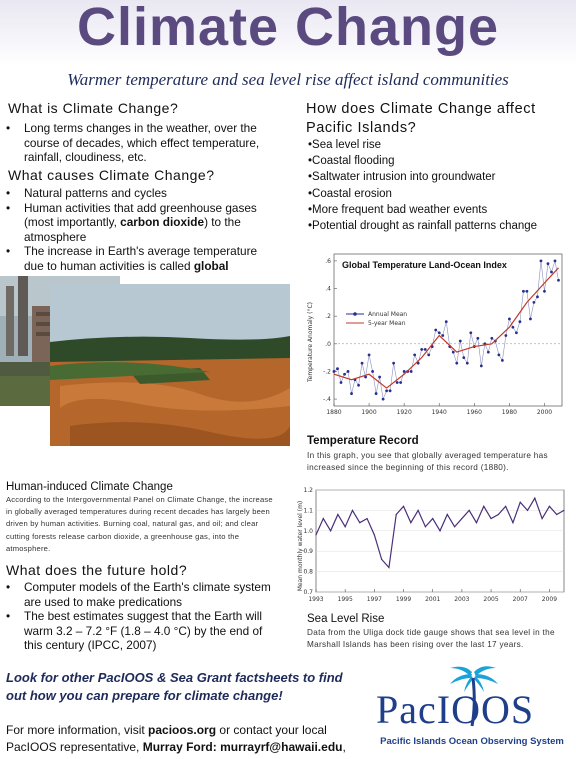 This screenshot has width=576, height=759. I want to click on page-title: Climate Change, so click(288, 28).